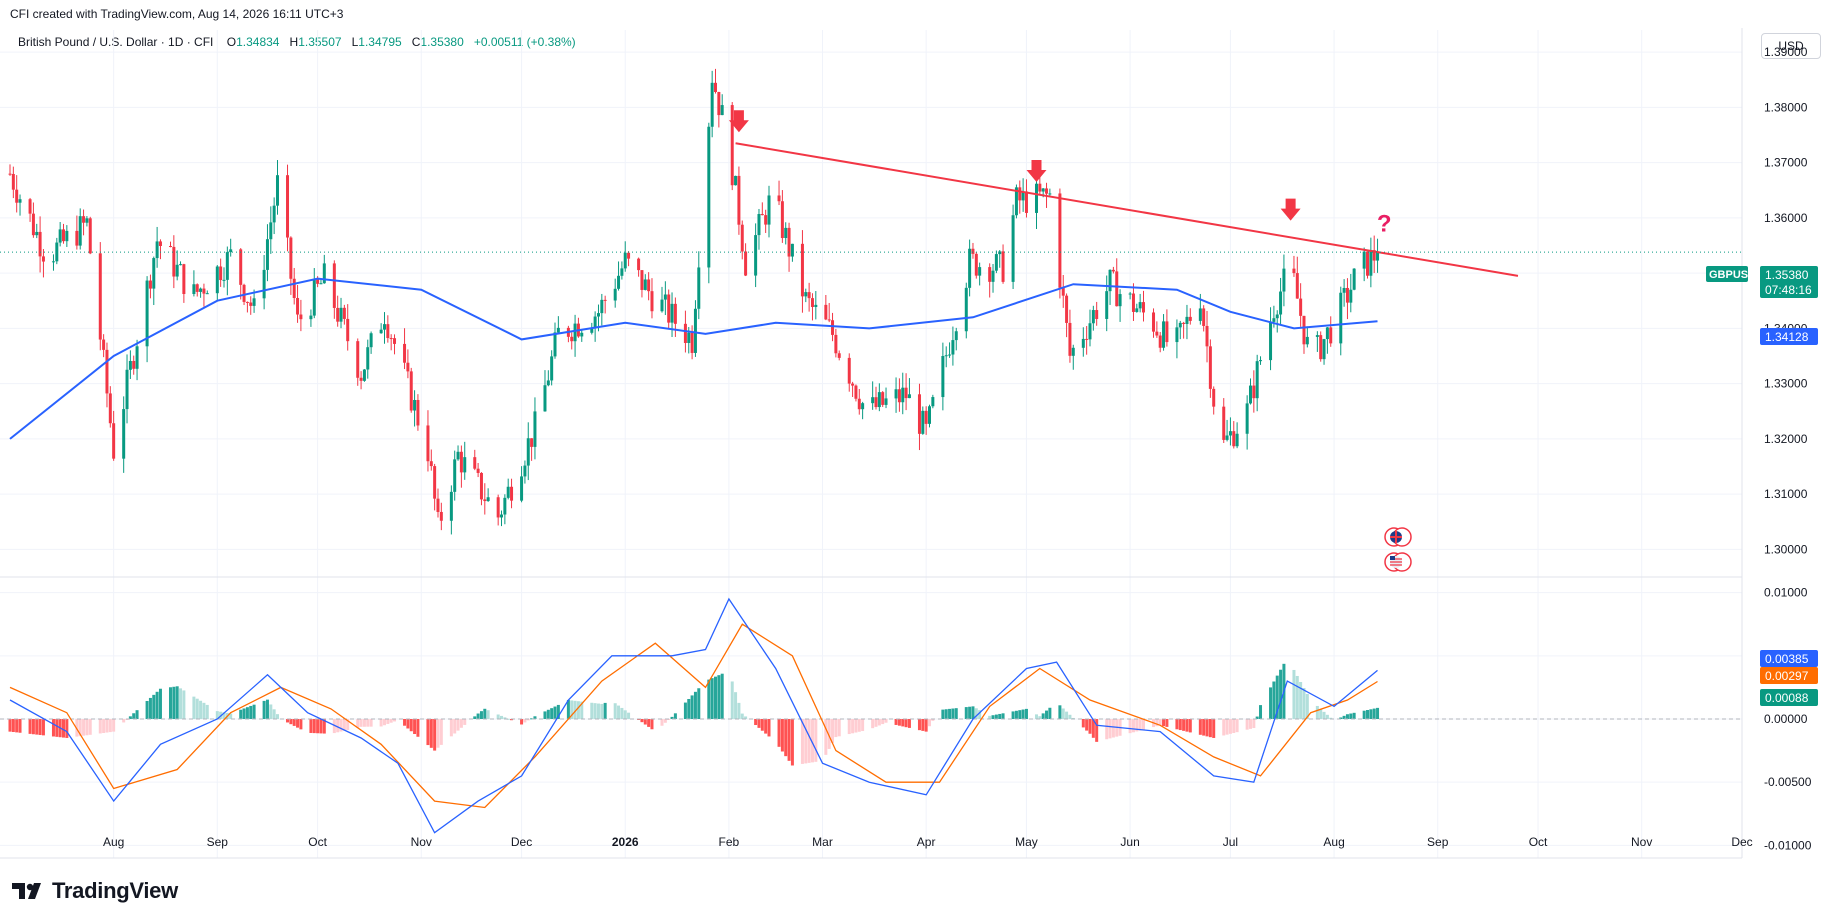  I want to click on macd-tick-label: 0.00000, so click(1786, 719).